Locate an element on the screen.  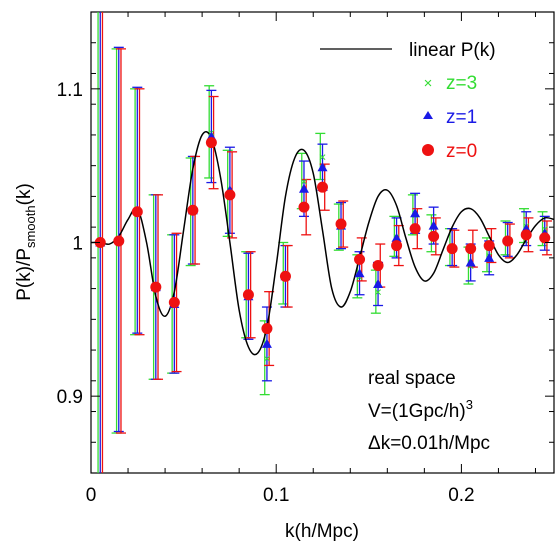
y-axis-label-subscript: smooth is located at coordinates (30, 226).